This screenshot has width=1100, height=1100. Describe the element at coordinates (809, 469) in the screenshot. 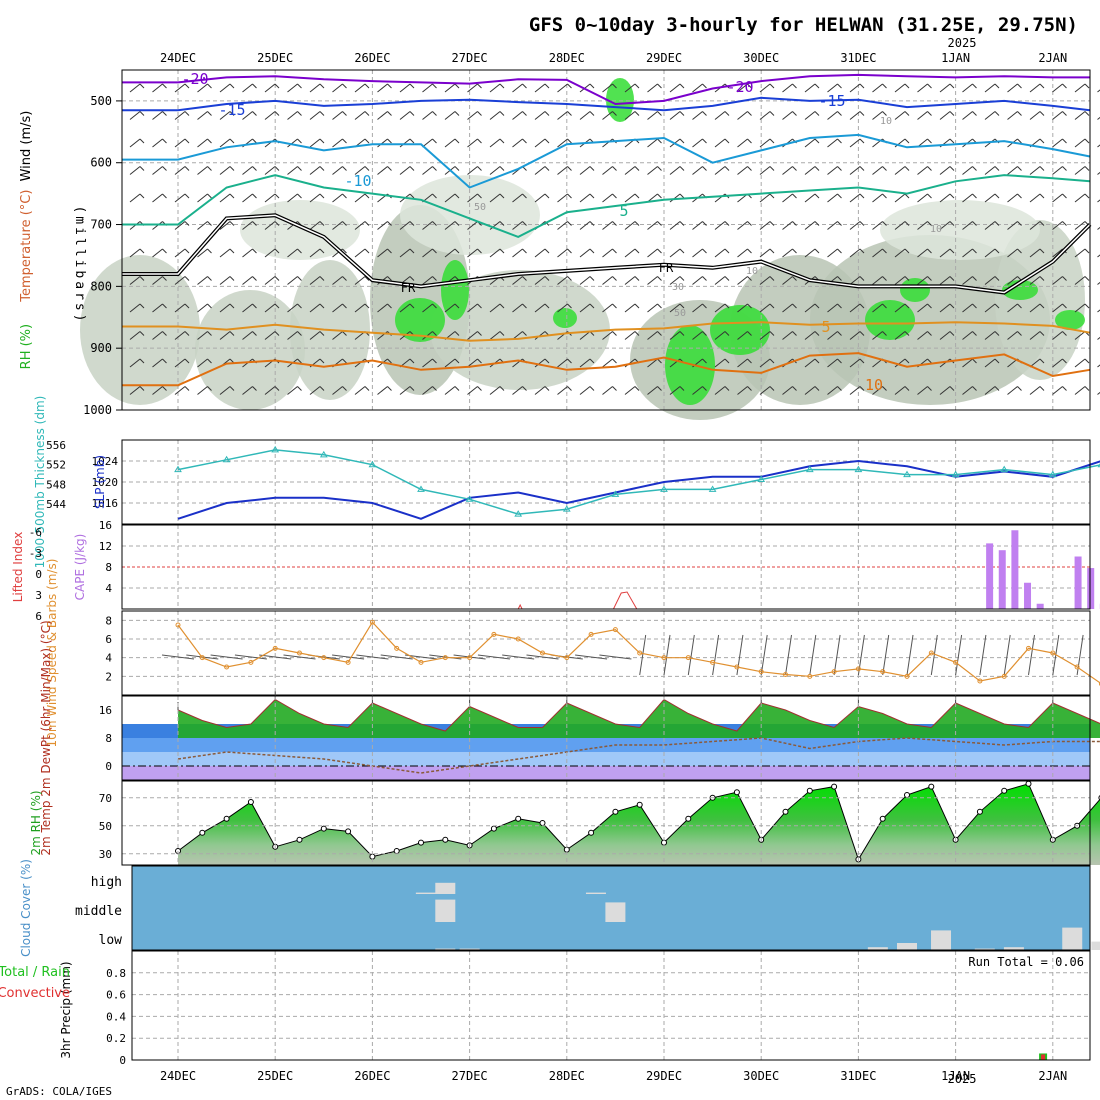

I see `thickness-marker` at that location.